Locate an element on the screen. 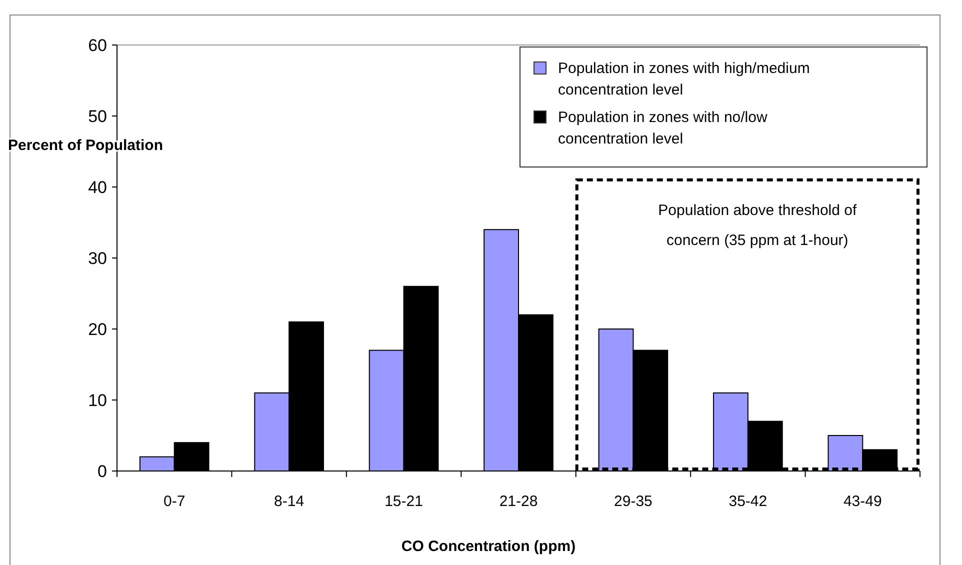 Image resolution: width=962 pixels, height=565 pixels. y-tick-label: 40 is located at coordinates (97, 187).